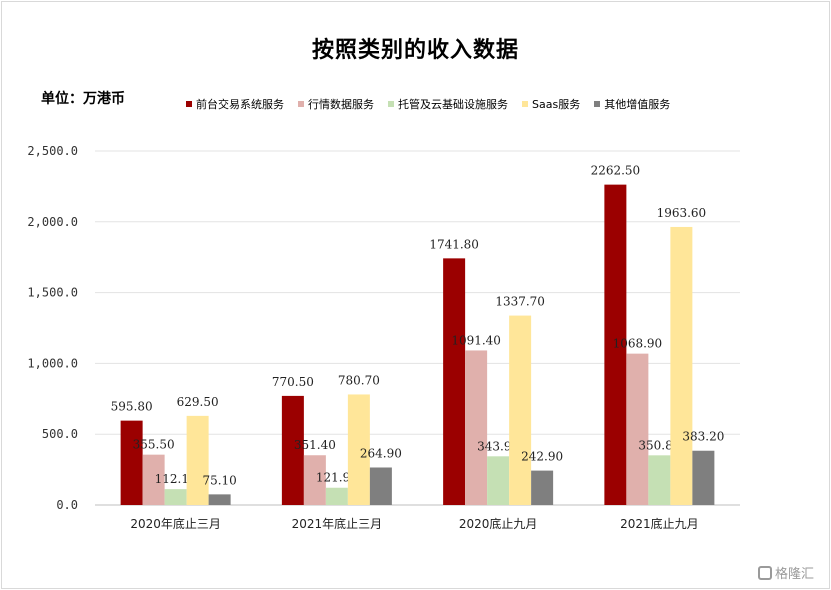 The width and height of the screenshot is (831, 590). What do you see at coordinates (703, 437) in the screenshot?
I see `data-label: 383.20` at bounding box center [703, 437].